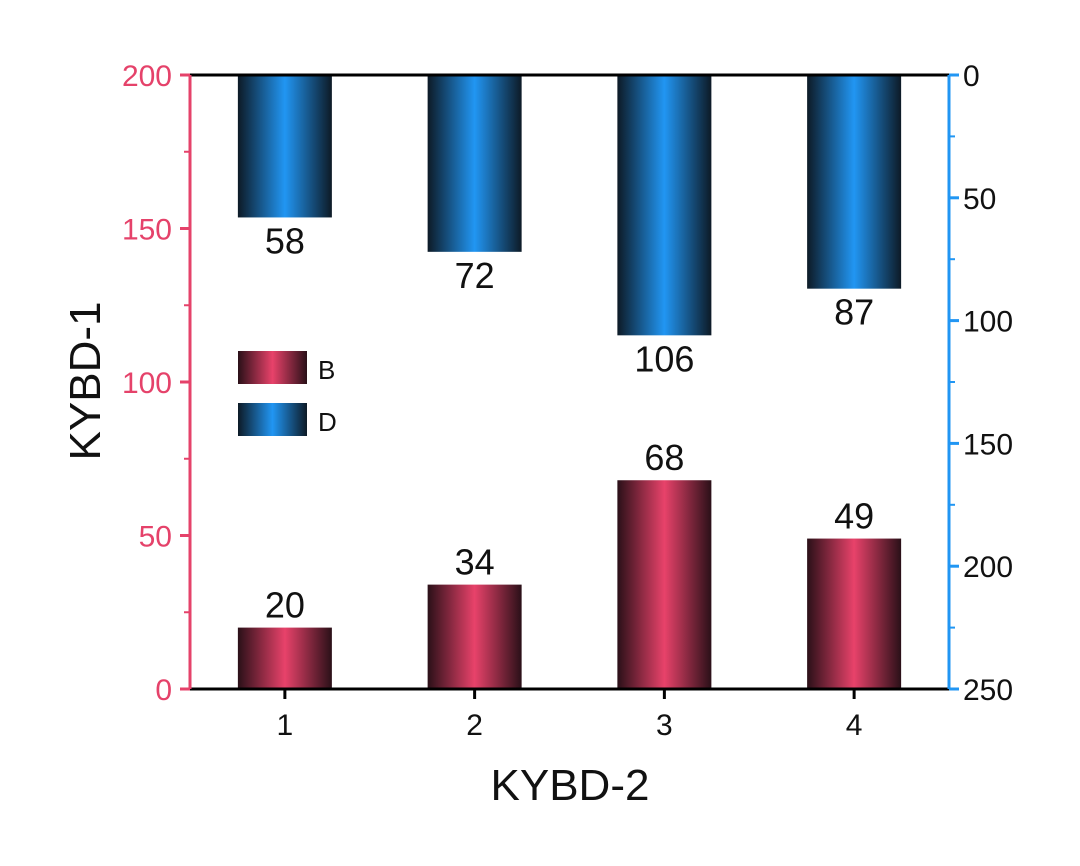  I want to click on x-tick-label-2: 2, so click(474, 725).